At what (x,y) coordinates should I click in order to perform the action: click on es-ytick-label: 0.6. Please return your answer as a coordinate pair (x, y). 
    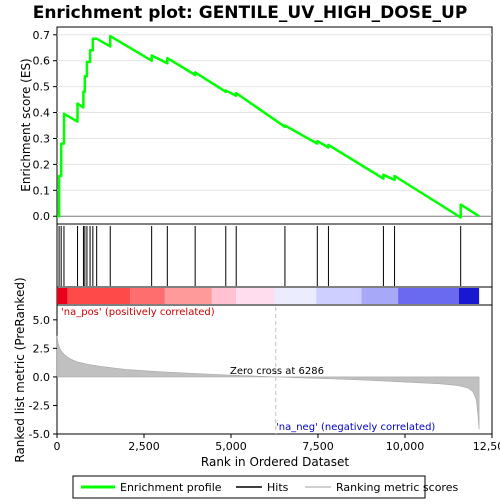
    Looking at the image, I should click on (42, 61).